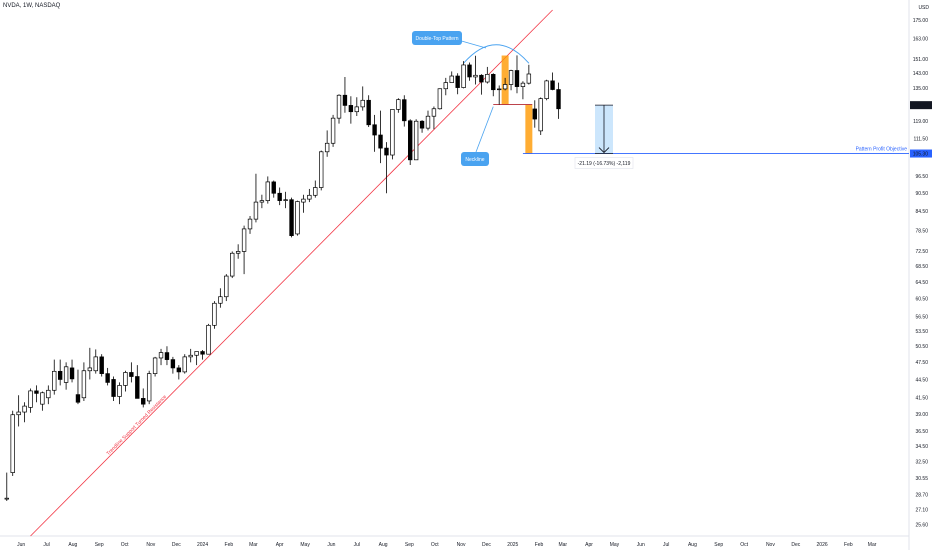  I want to click on price-tick-label: 53.50, so click(921, 332).